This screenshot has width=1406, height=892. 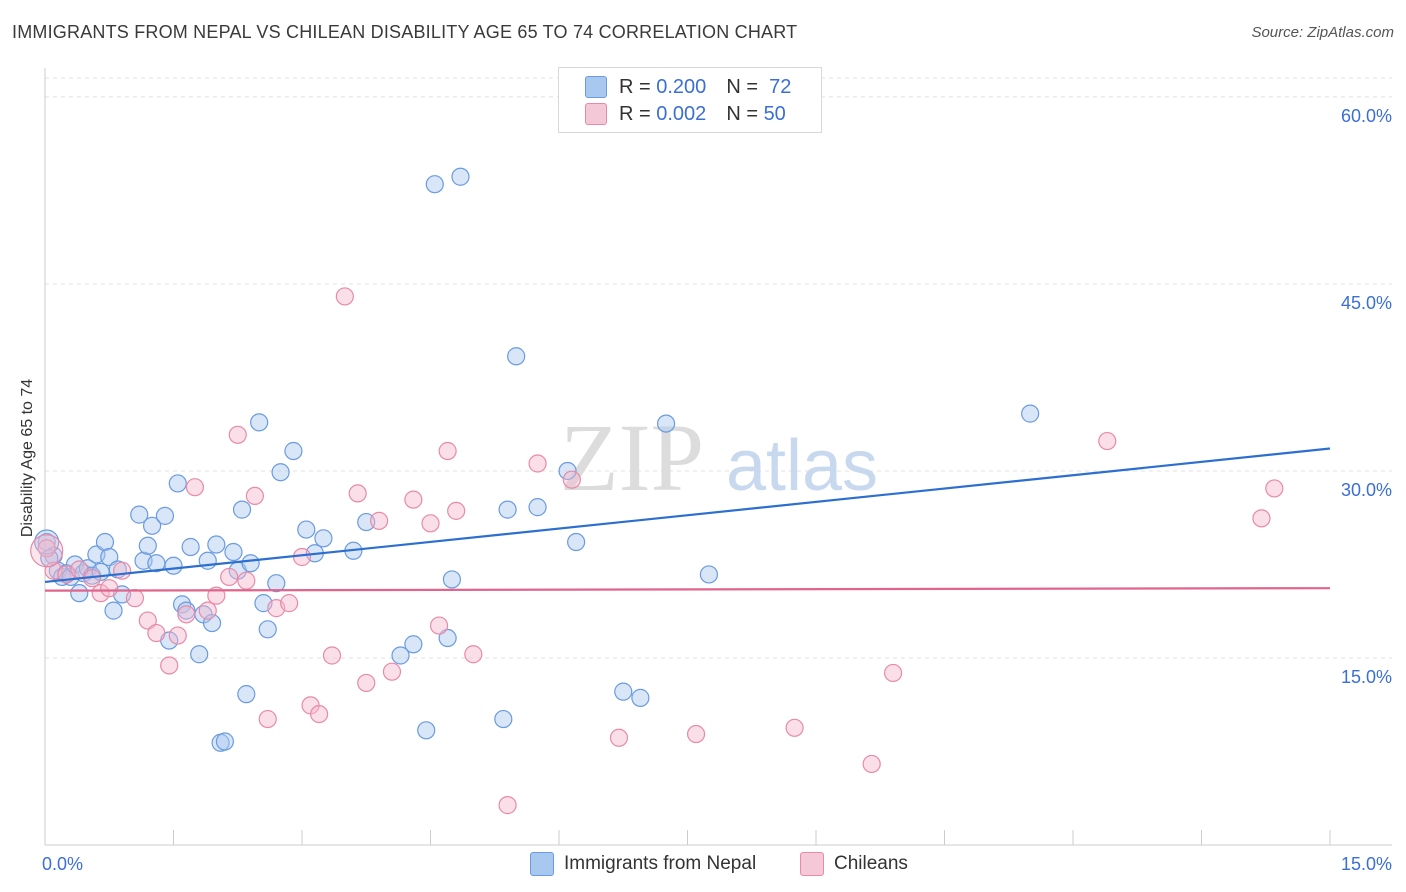 I want to click on y-axis-label: Disability Age 65 to 74, so click(x=27, y=458).